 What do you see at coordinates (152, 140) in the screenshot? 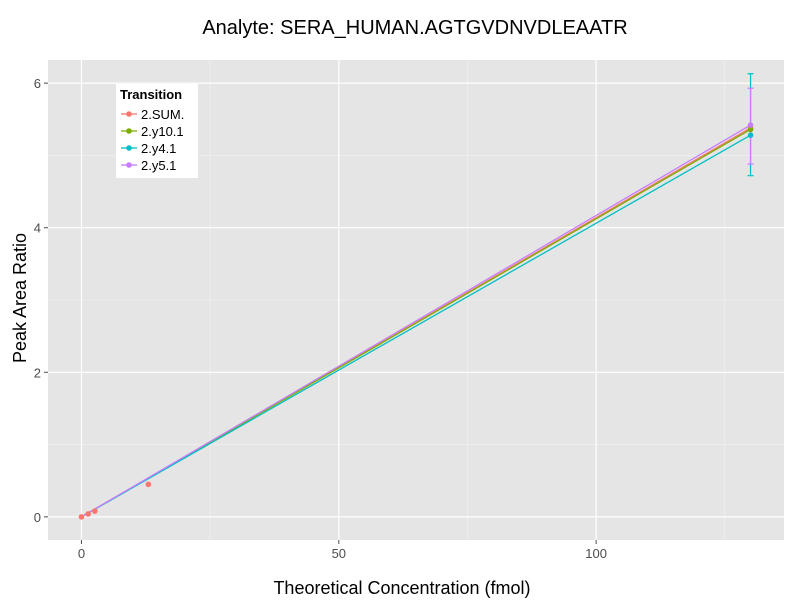
I see `legend-items: 2.SUM. 2.y10.1 2.y4.1 2.y5.1` at bounding box center [152, 140].